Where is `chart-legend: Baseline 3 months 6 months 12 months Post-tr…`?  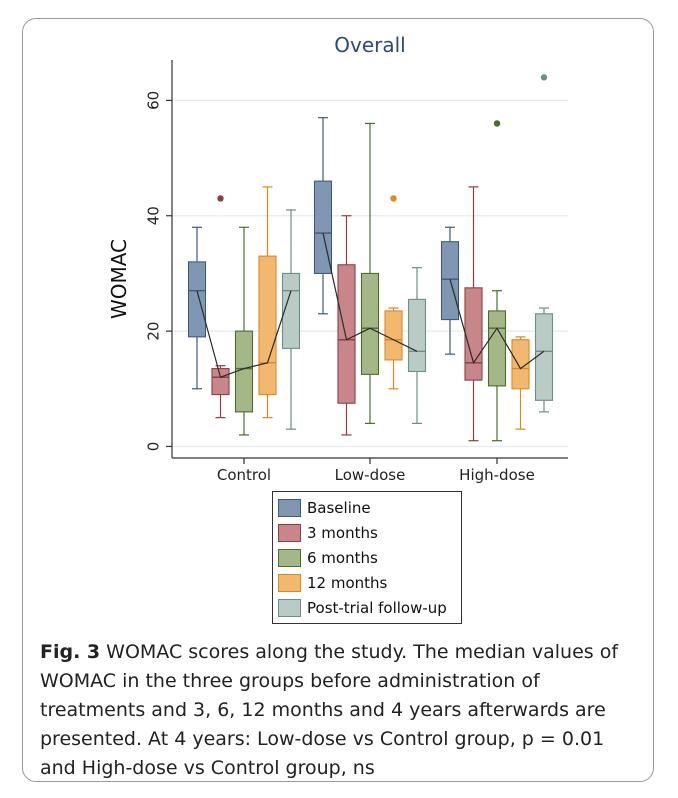
chart-legend: Baseline 3 months 6 months 12 months Post-tr… is located at coordinates (367, 557).